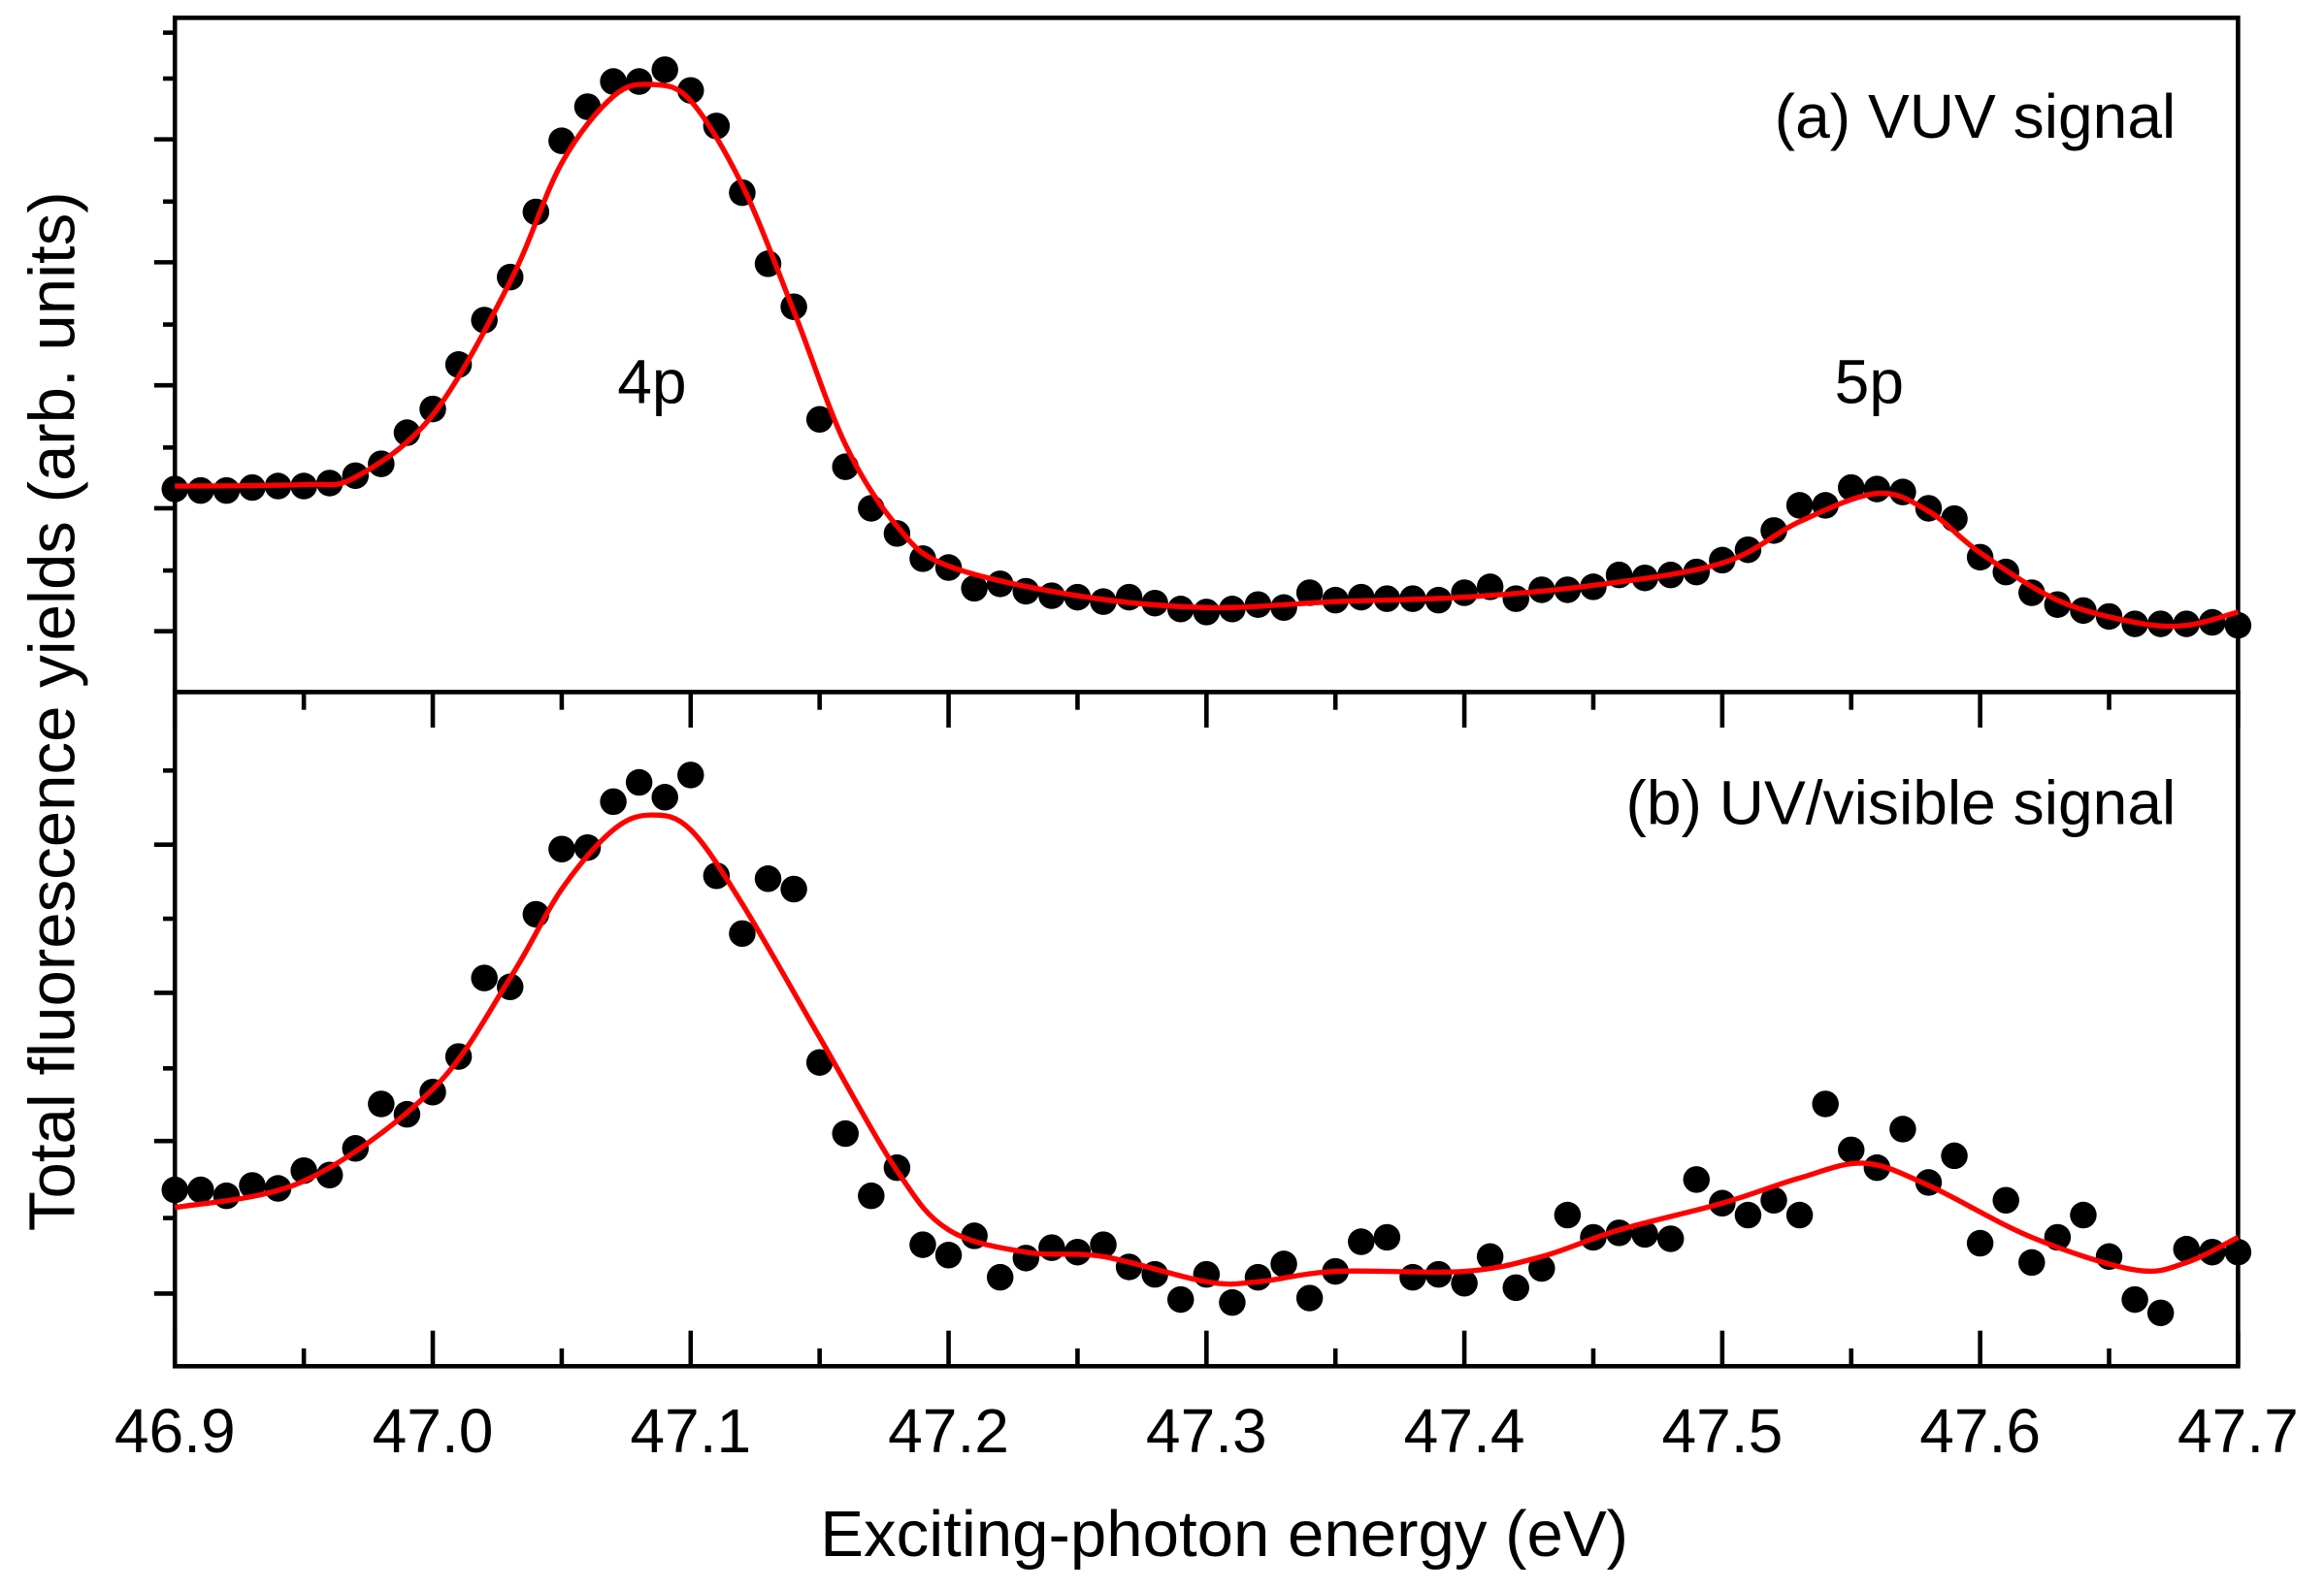  Describe the element at coordinates (1980, 1431) in the screenshot. I see `x-tick-label: 47.6` at that location.